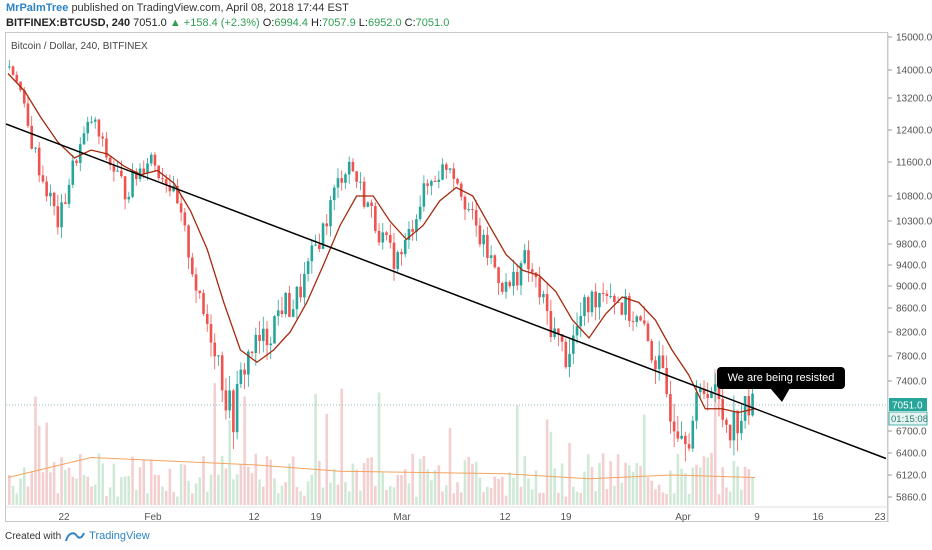  What do you see at coordinates (781, 378) in the screenshot?
I see `annotation-callout: We are being resisted` at bounding box center [781, 378].